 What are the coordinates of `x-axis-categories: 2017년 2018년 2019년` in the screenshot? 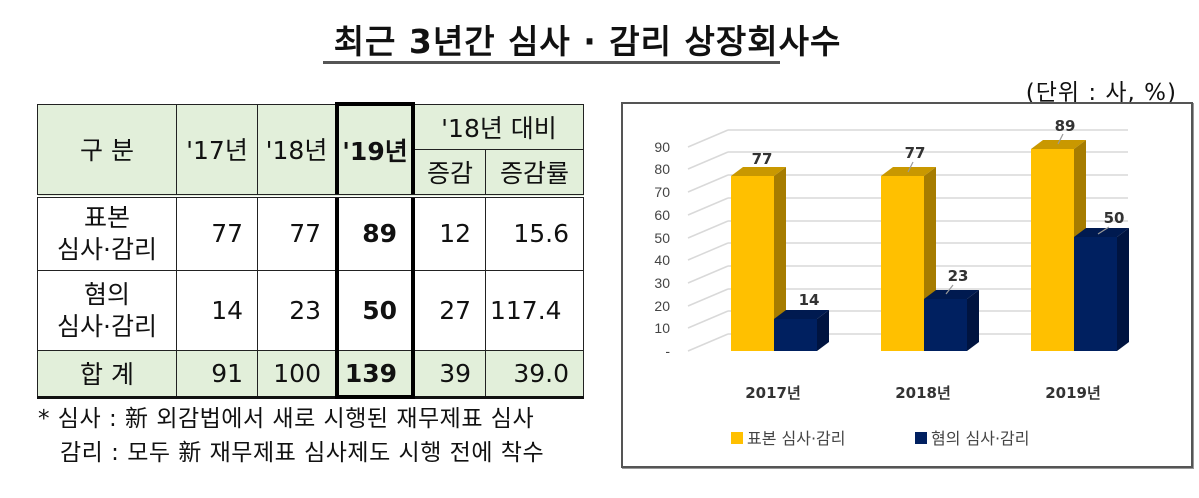 It's located at (923, 393).